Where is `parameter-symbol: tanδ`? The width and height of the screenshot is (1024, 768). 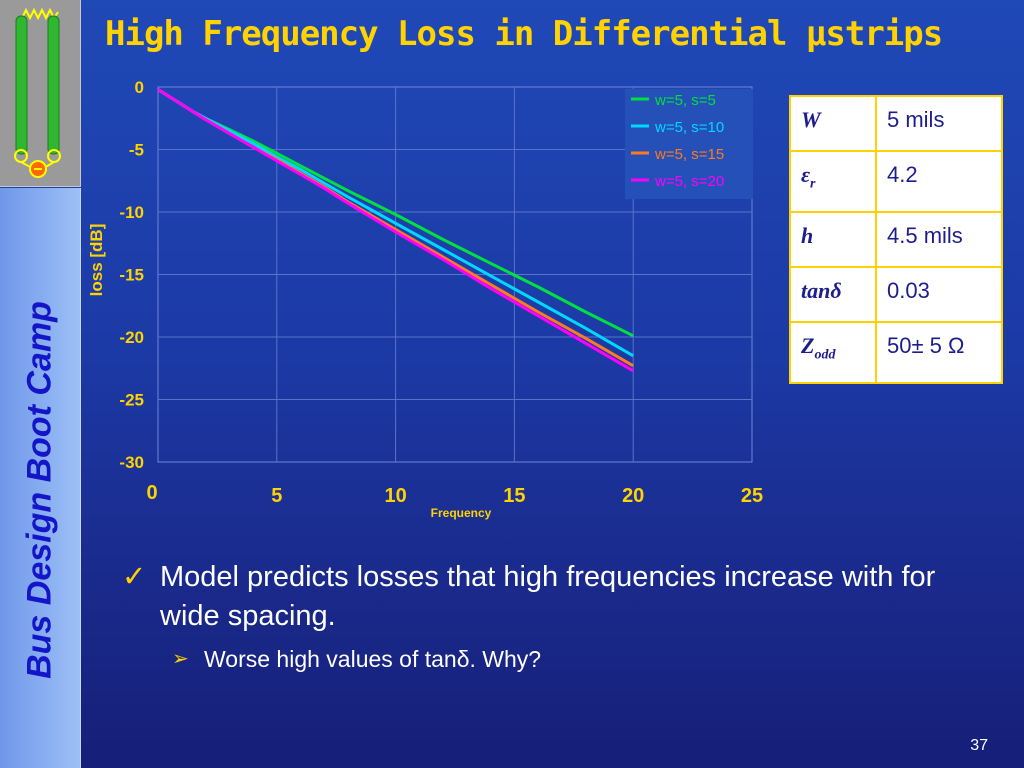
parameter-symbol: tanδ is located at coordinates (833, 294).